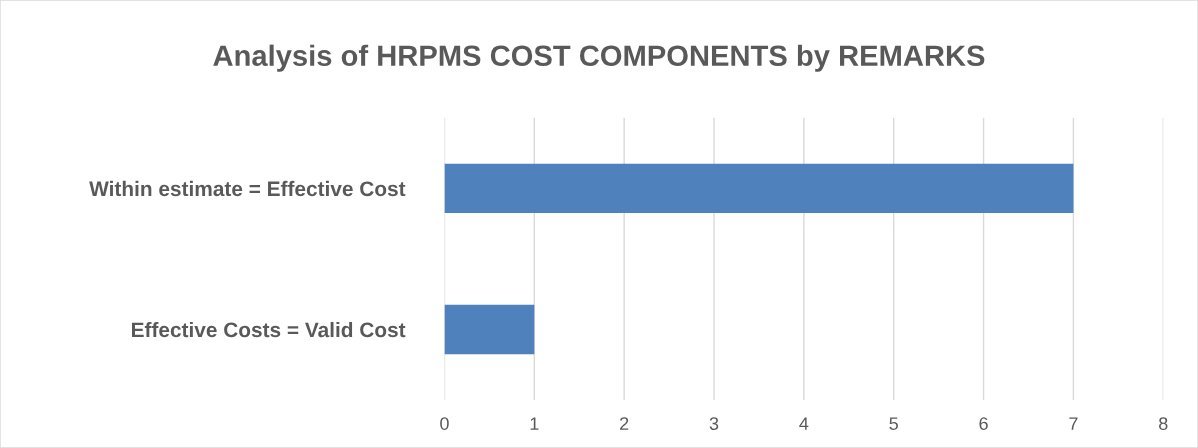 This screenshot has height=448, width=1198. I want to click on y-tick-label: Effective Costs = Valid Cost, so click(269, 329).